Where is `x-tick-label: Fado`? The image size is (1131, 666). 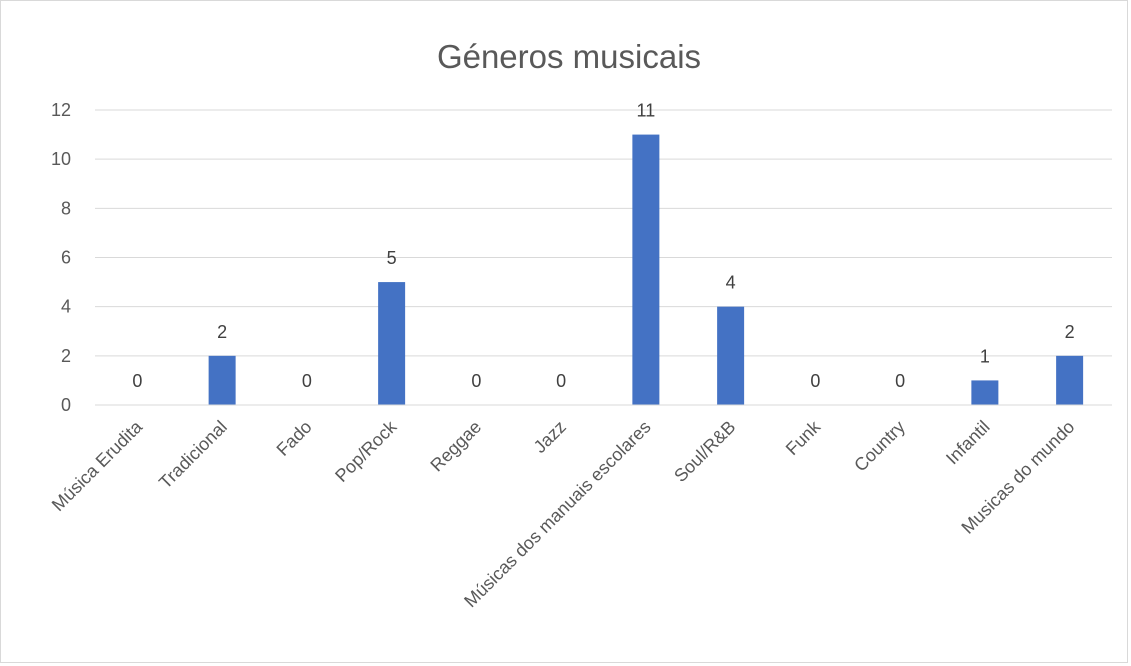
x-tick-label: Fado is located at coordinates (294, 438).